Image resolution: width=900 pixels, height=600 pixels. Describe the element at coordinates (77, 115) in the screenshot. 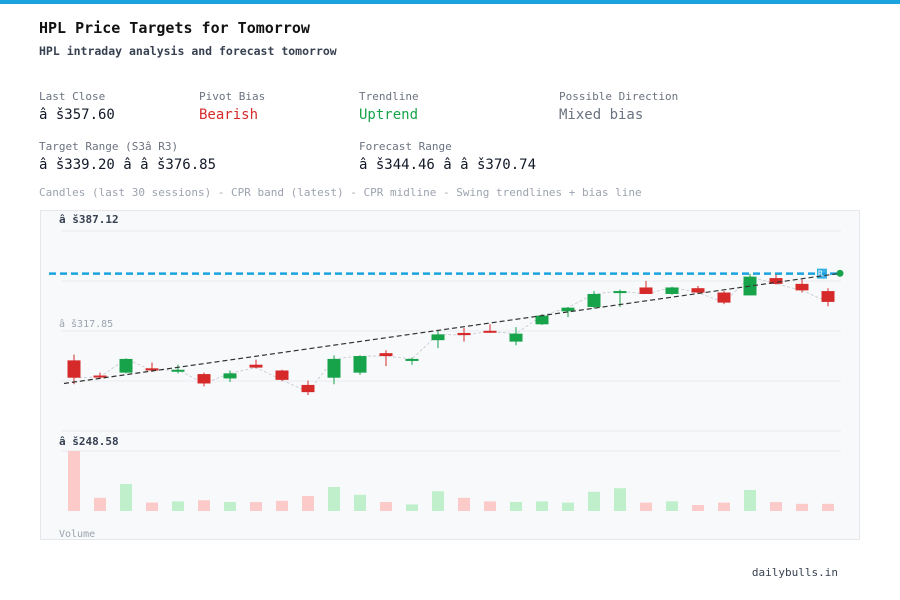

I see `stat-value: â š357.60` at that location.